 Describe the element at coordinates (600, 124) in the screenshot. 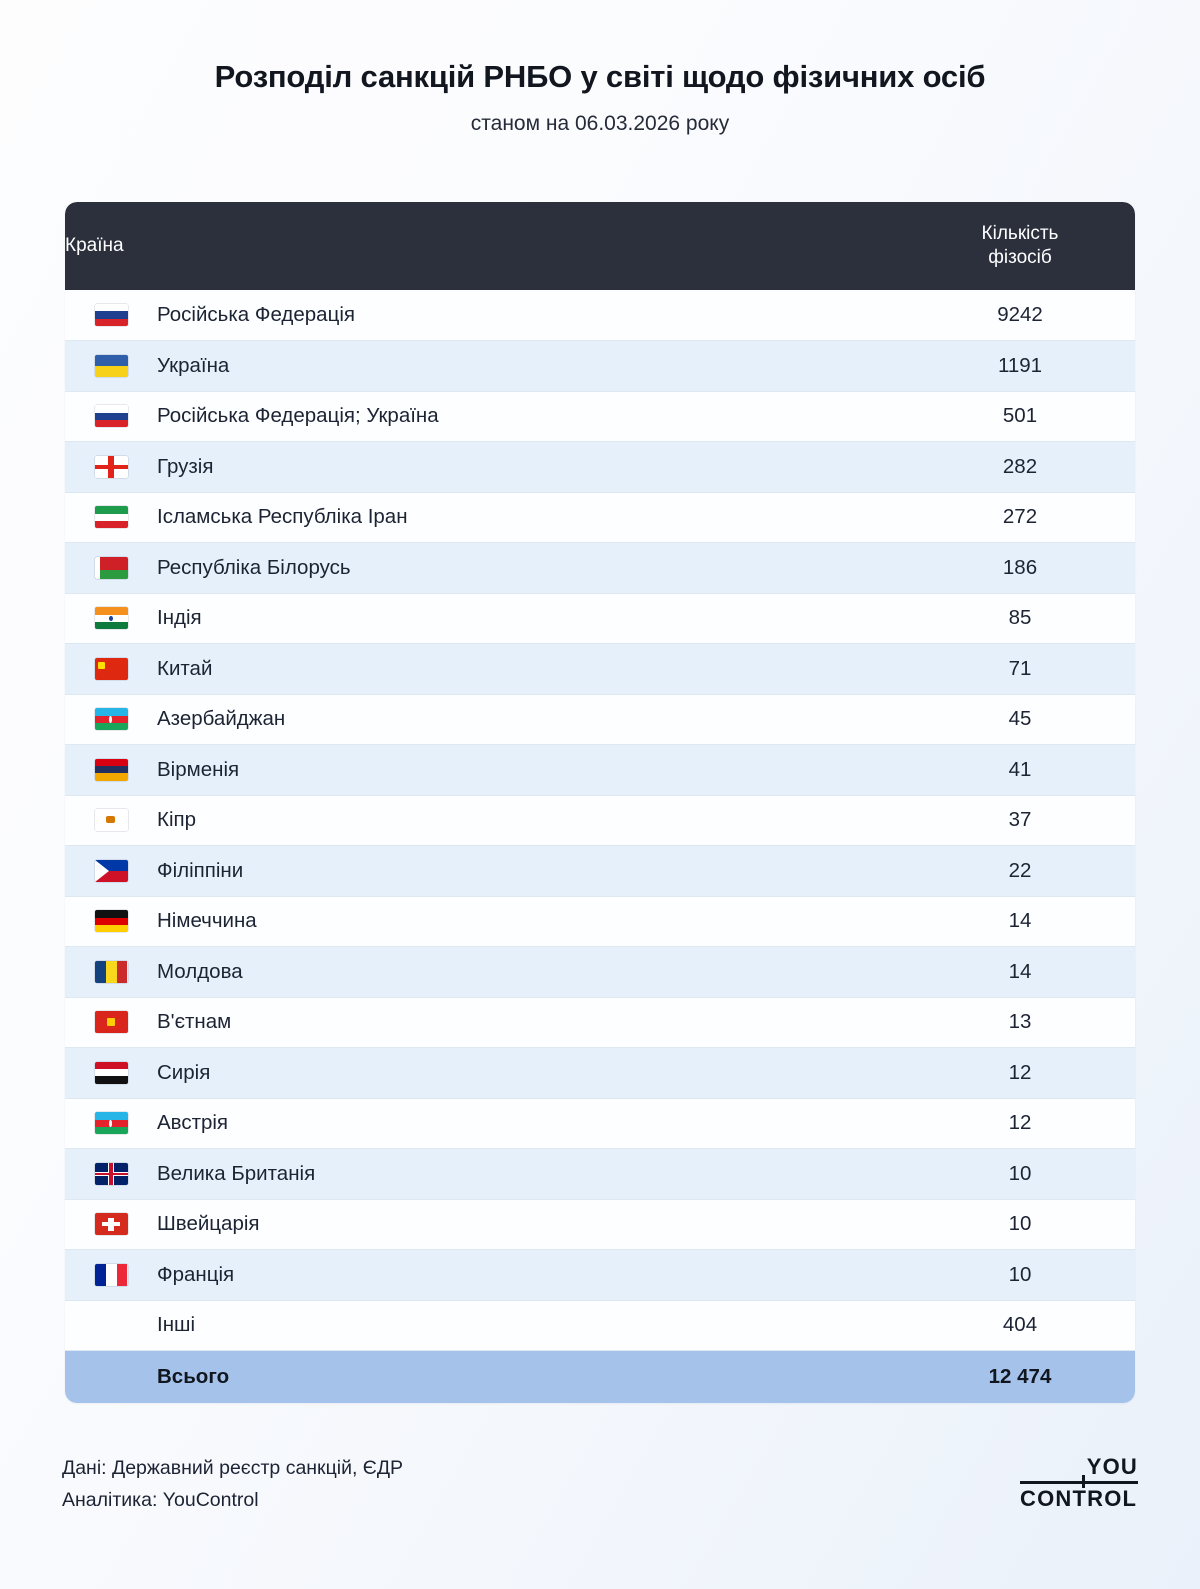

I see `page-subtitle: станом на 06.03.2026 року` at that location.